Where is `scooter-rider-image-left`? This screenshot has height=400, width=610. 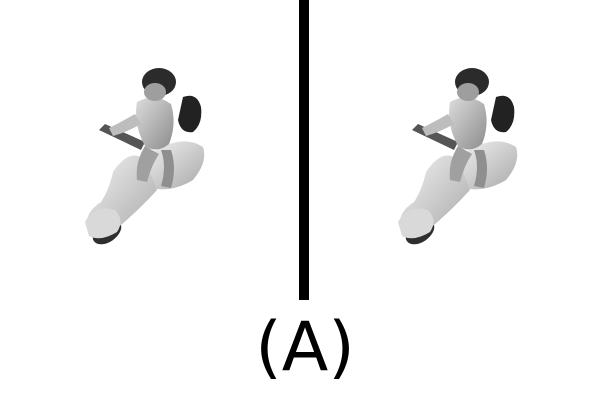
scooter-rider-image-left is located at coordinates (150, 159).